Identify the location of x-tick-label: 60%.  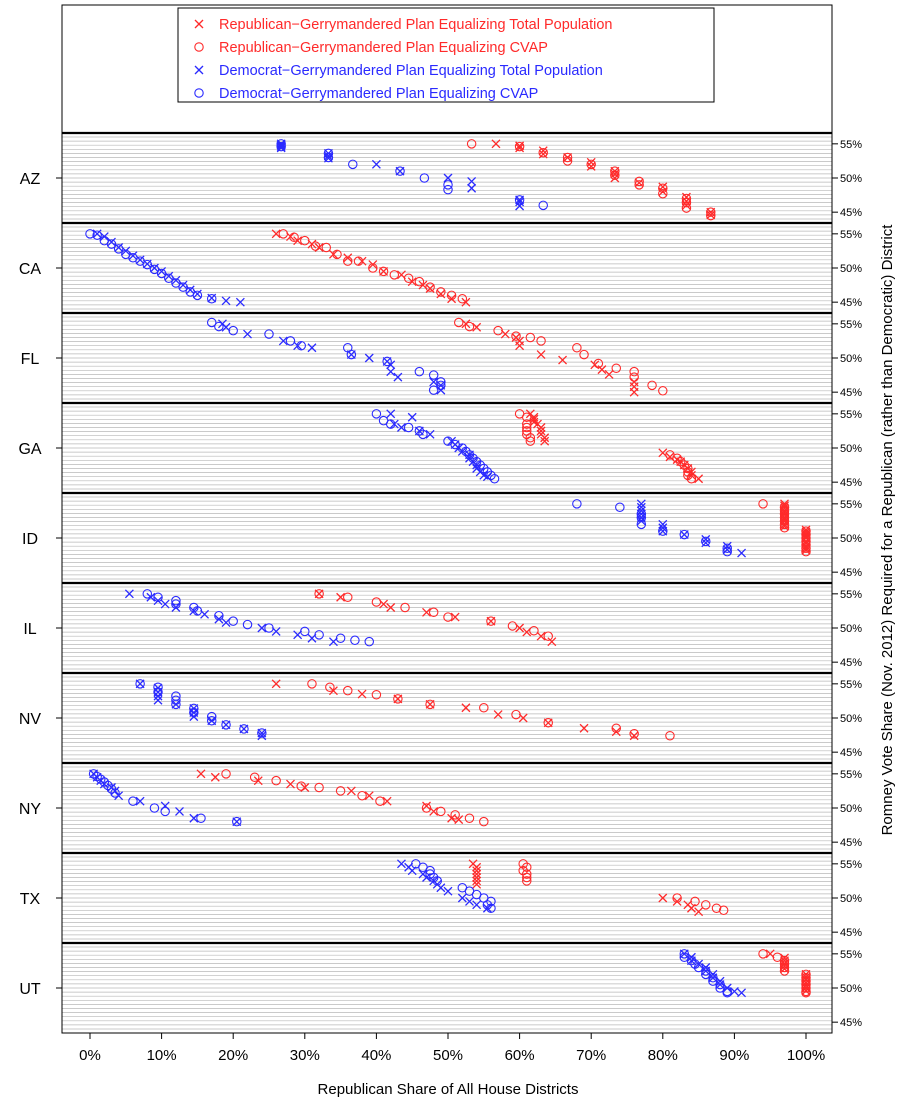
(520, 1055).